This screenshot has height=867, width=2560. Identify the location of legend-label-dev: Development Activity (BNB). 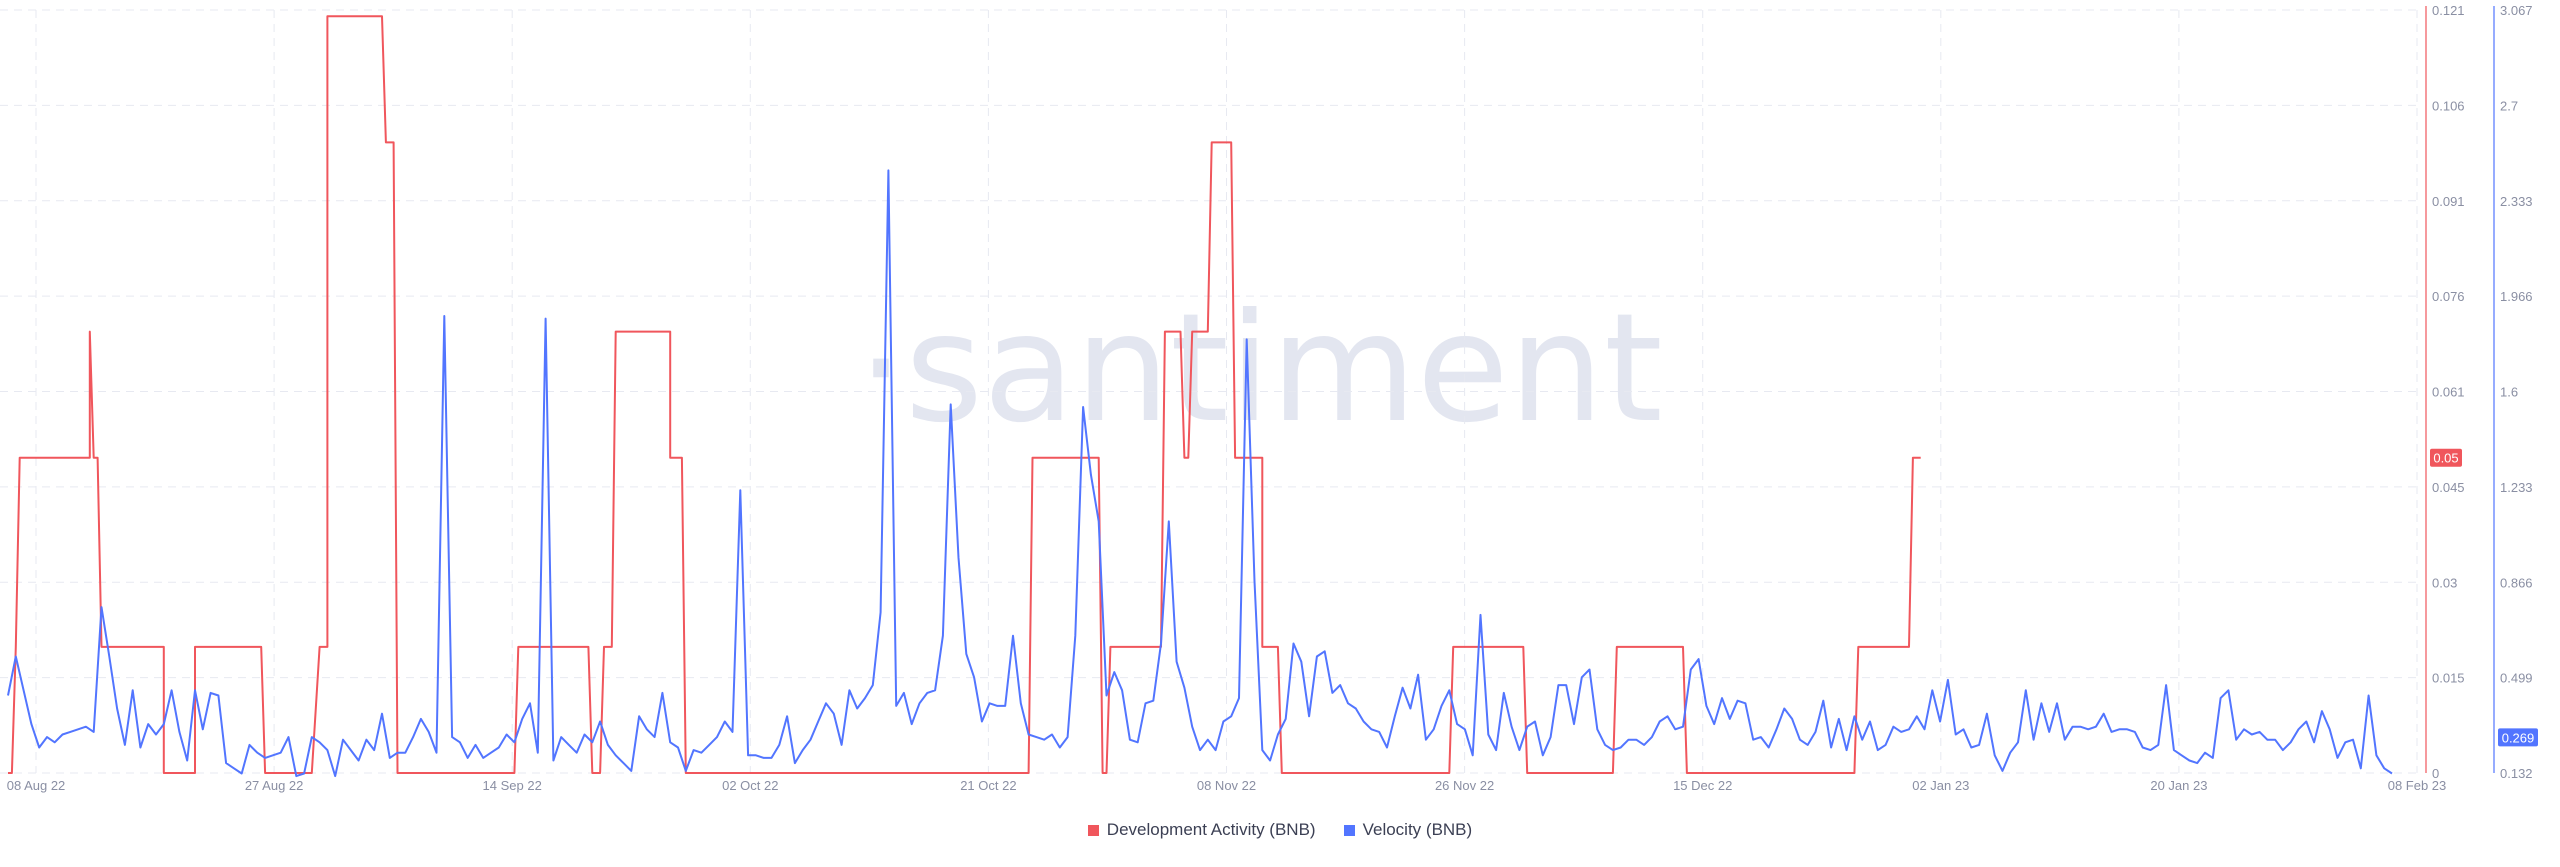
(1211, 829).